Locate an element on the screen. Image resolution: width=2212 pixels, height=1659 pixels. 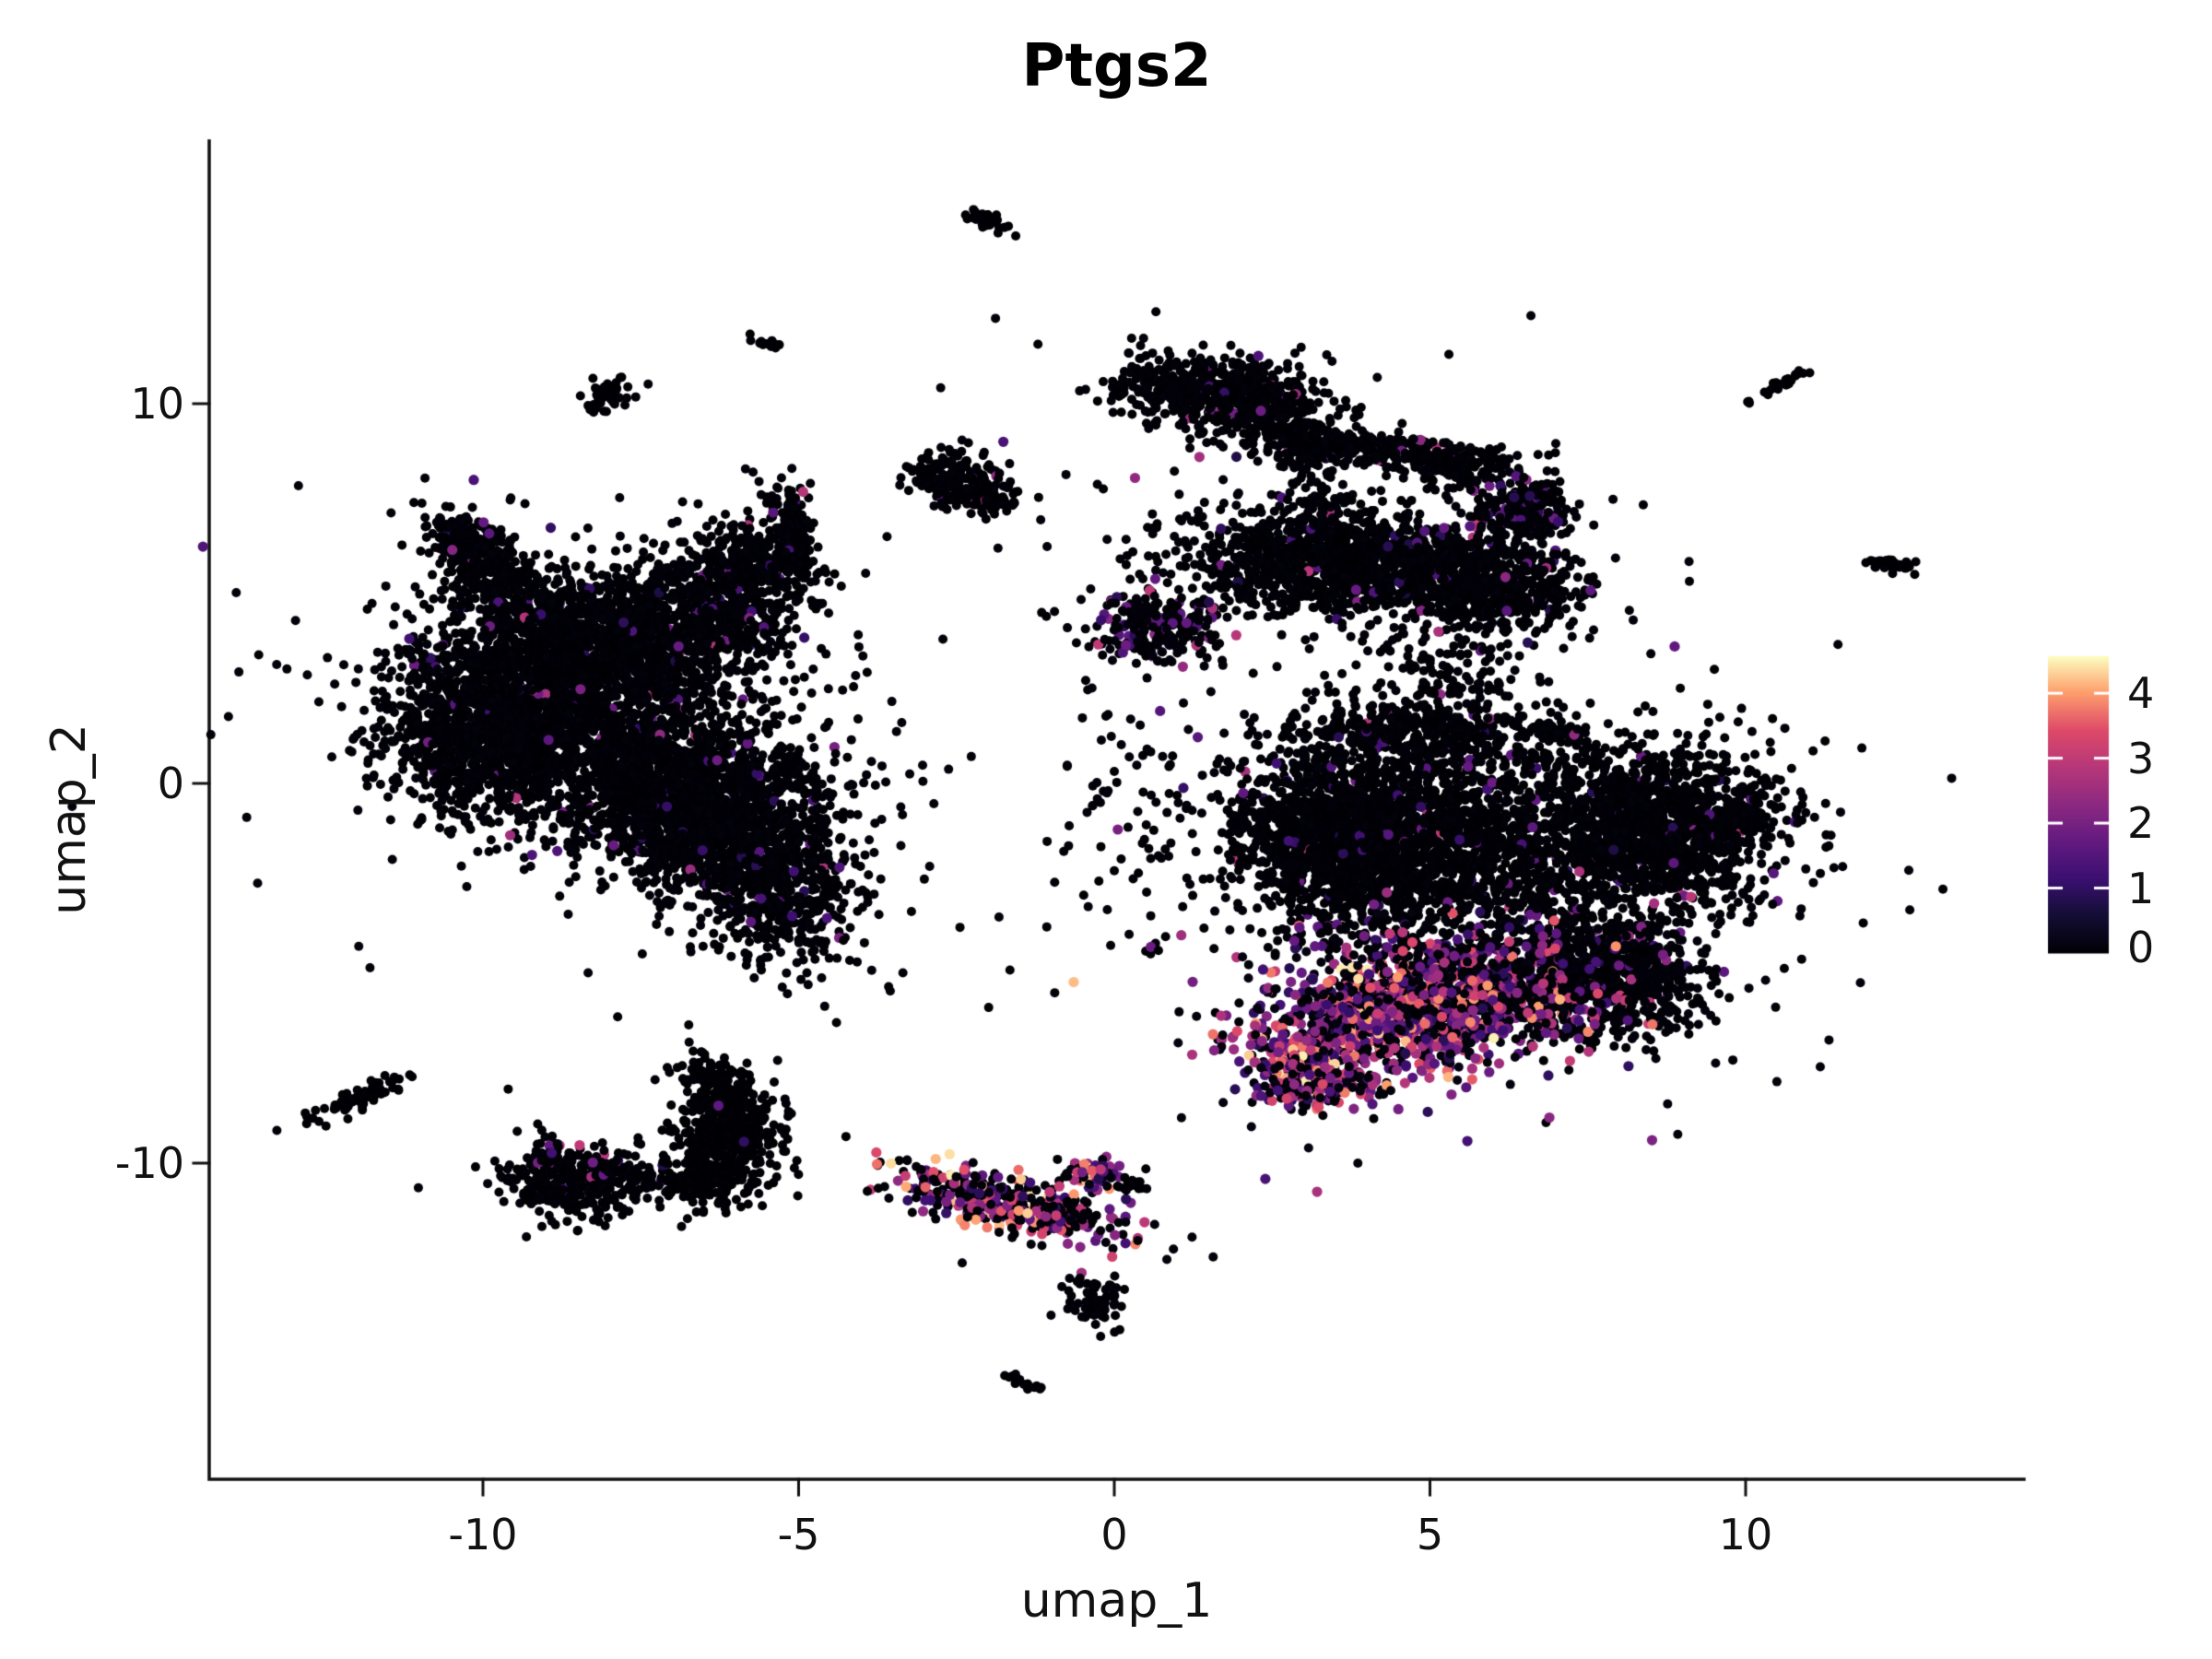
x-tick-label: 10 is located at coordinates (1745, 1534).